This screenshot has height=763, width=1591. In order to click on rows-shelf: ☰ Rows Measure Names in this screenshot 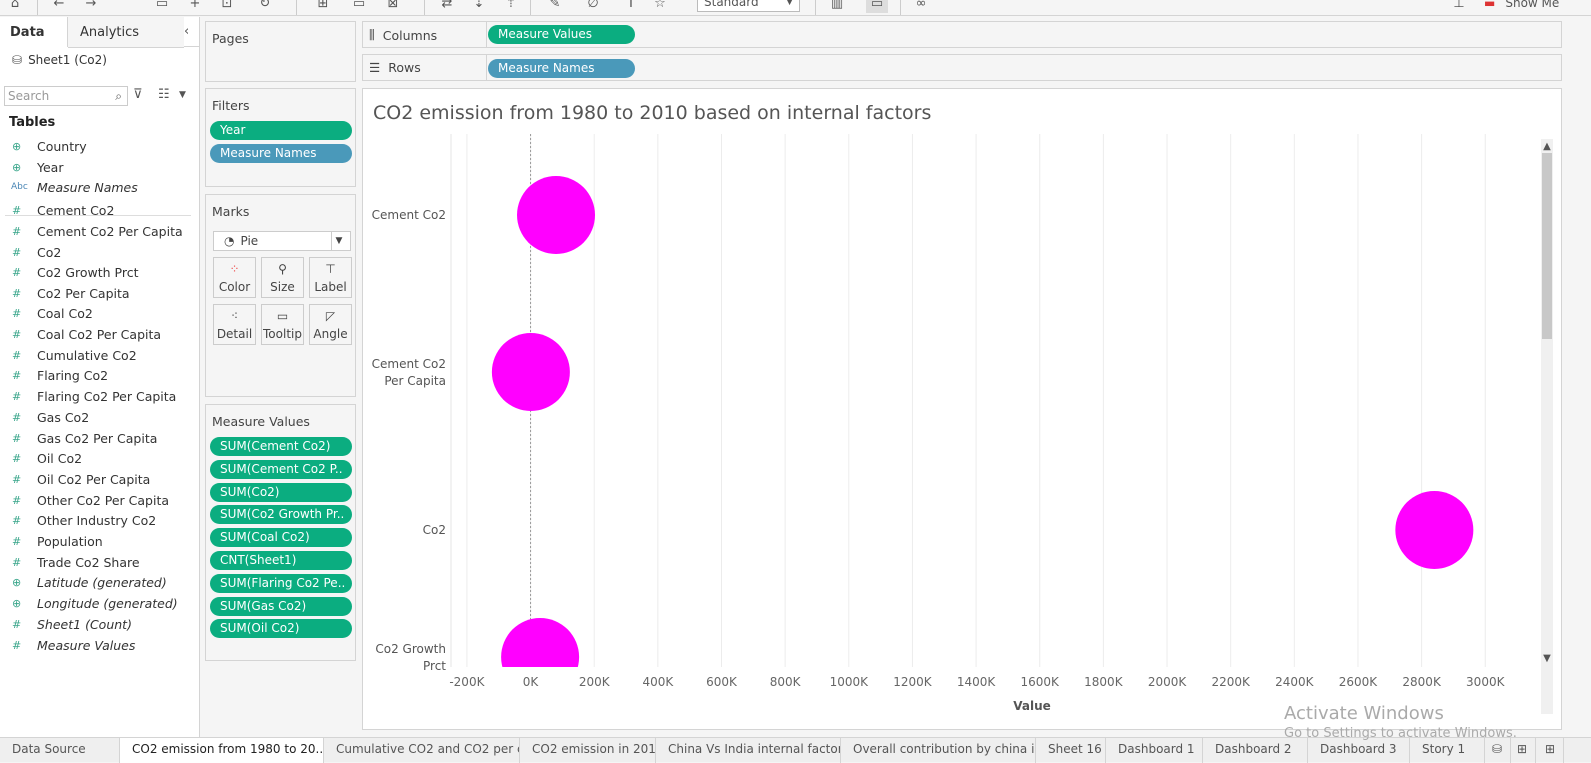, I will do `click(962, 67)`.